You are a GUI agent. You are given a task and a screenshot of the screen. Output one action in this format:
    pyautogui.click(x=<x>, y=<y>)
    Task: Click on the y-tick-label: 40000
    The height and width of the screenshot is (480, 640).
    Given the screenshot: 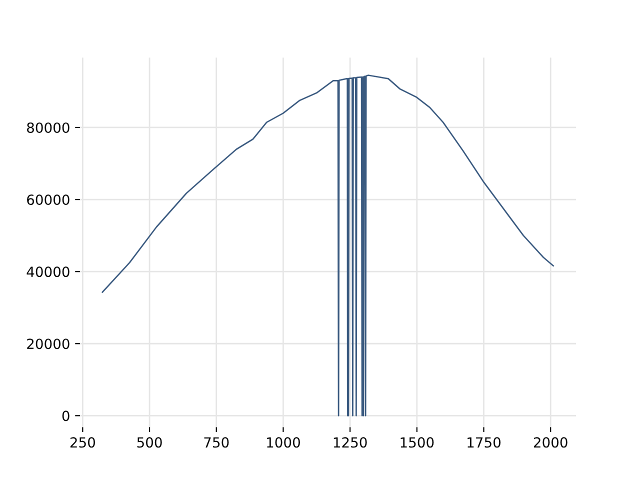 What is the action you would take?
    pyautogui.click(x=48, y=272)
    